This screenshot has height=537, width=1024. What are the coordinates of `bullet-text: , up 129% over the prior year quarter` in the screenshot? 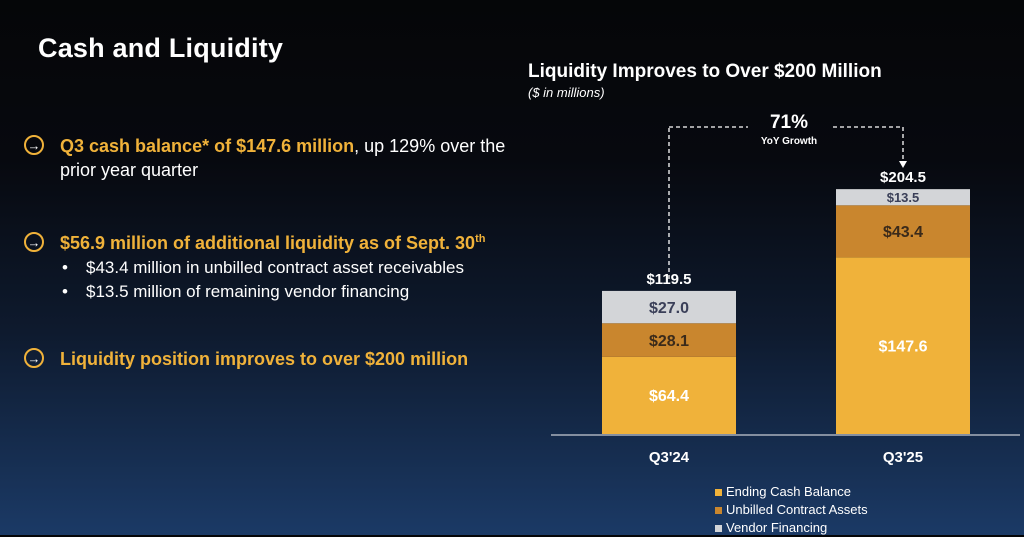 It's located at (283, 158).